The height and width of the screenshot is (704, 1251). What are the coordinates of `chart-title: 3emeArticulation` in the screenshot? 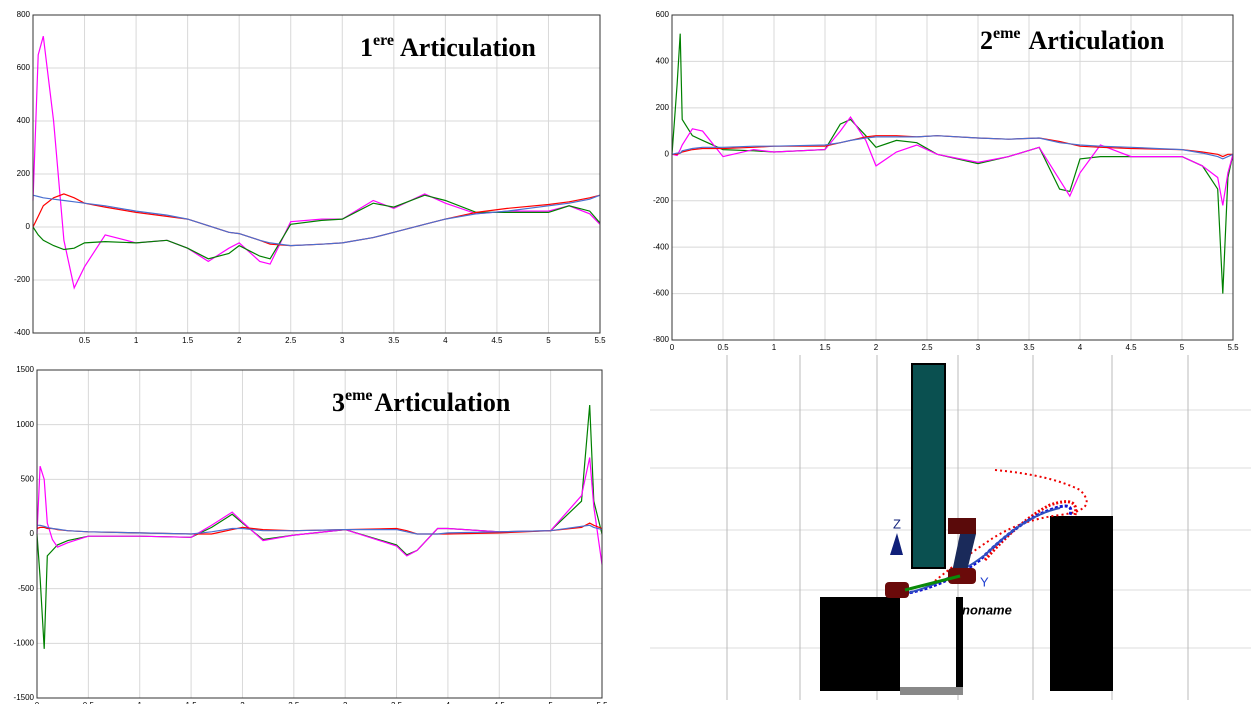 It's located at (421, 402).